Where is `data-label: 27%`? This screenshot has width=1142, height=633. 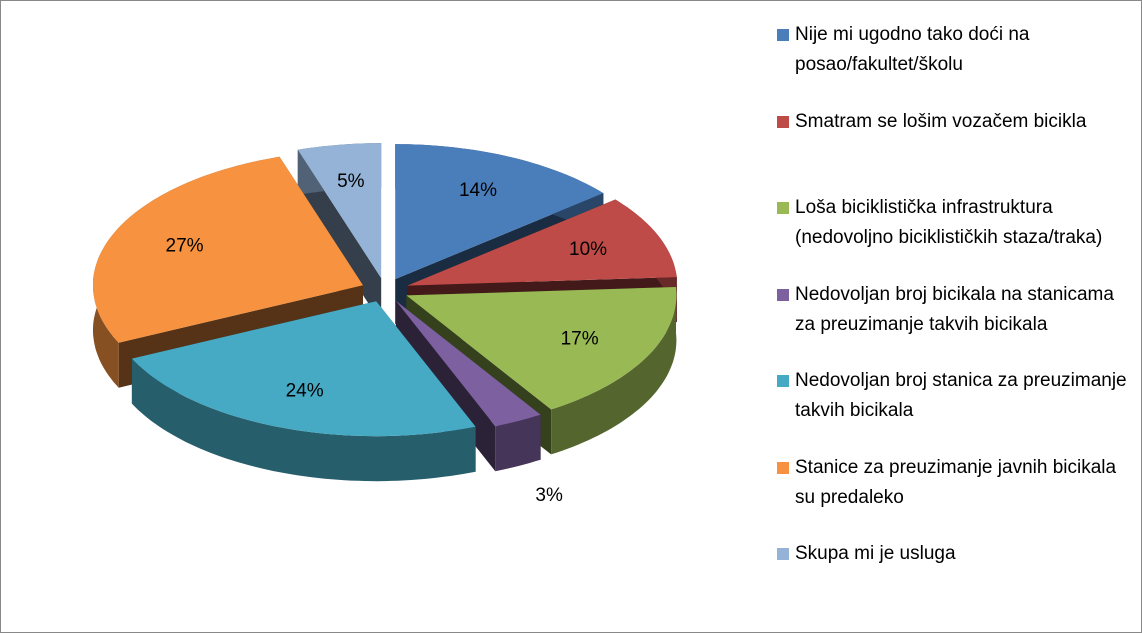 data-label: 27% is located at coordinates (185, 246).